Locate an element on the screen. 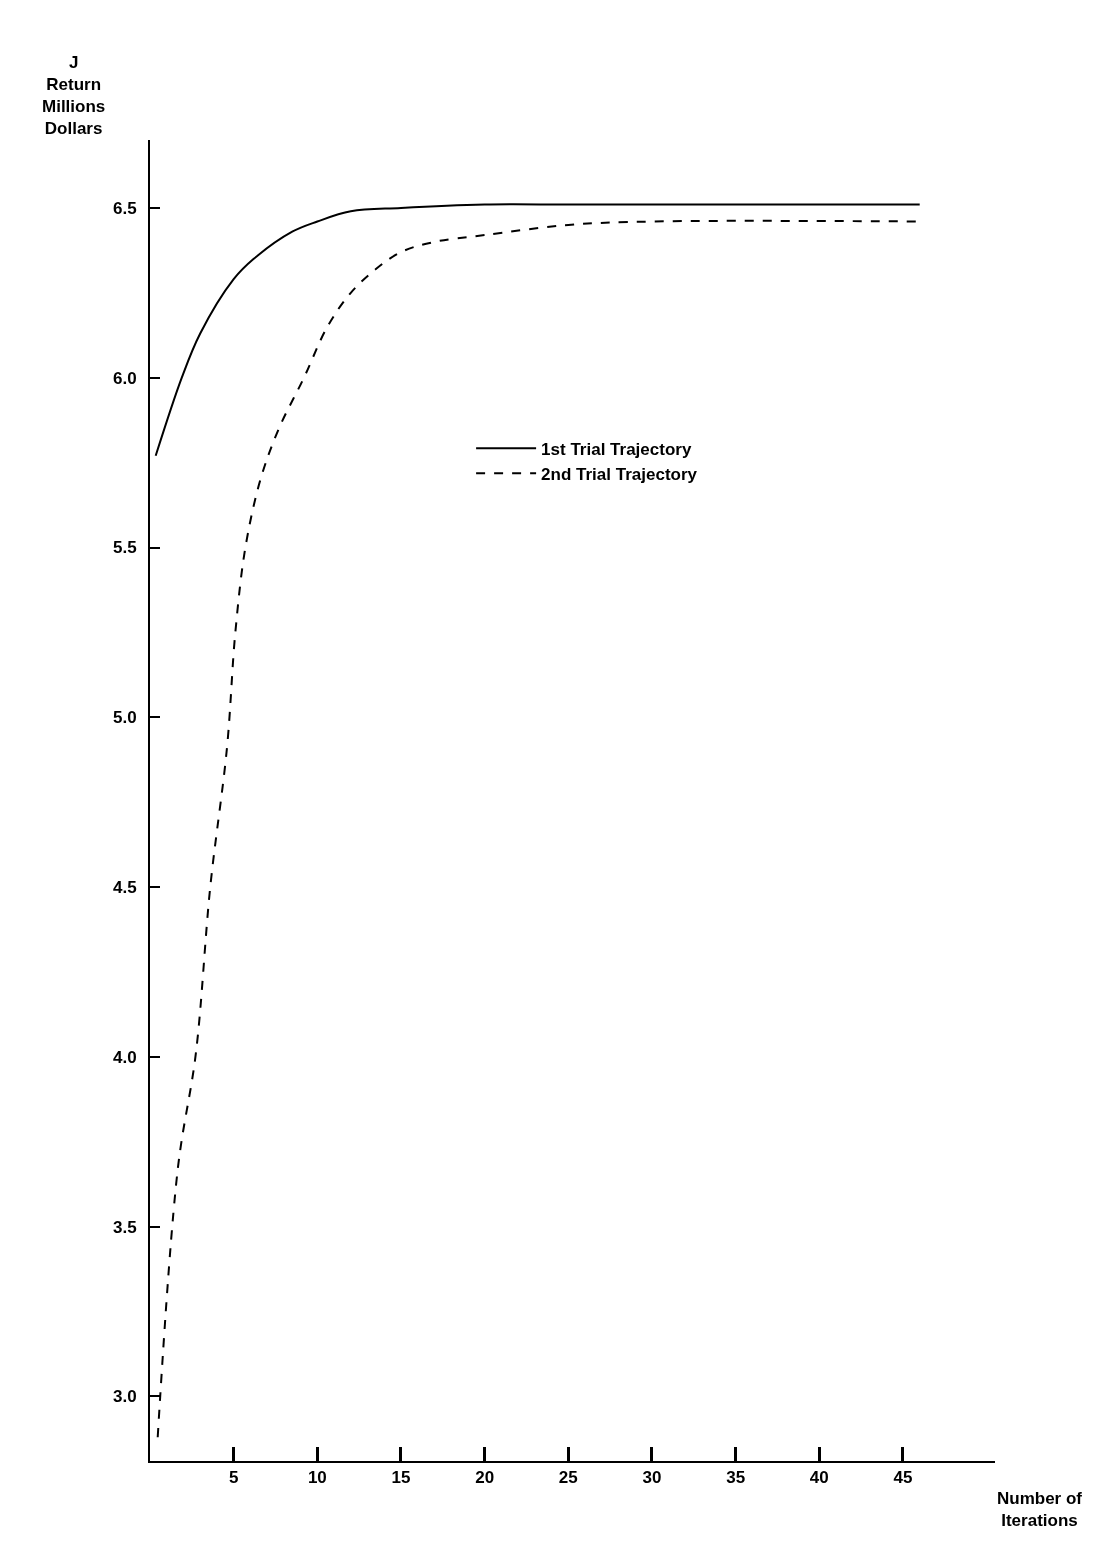 The height and width of the screenshot is (1551, 1105). y-tick-label: 4.0 is located at coordinates (124, 1057).